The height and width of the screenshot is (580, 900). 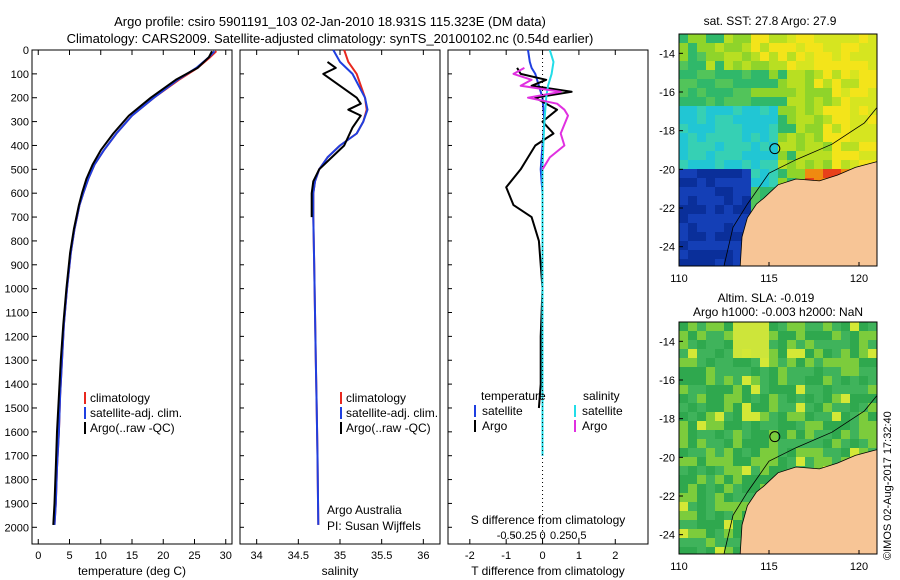 What do you see at coordinates (888, 485) in the screenshot?
I see `credit-label: ©IMOS 02-Aug-2017 17:32:40` at bounding box center [888, 485].